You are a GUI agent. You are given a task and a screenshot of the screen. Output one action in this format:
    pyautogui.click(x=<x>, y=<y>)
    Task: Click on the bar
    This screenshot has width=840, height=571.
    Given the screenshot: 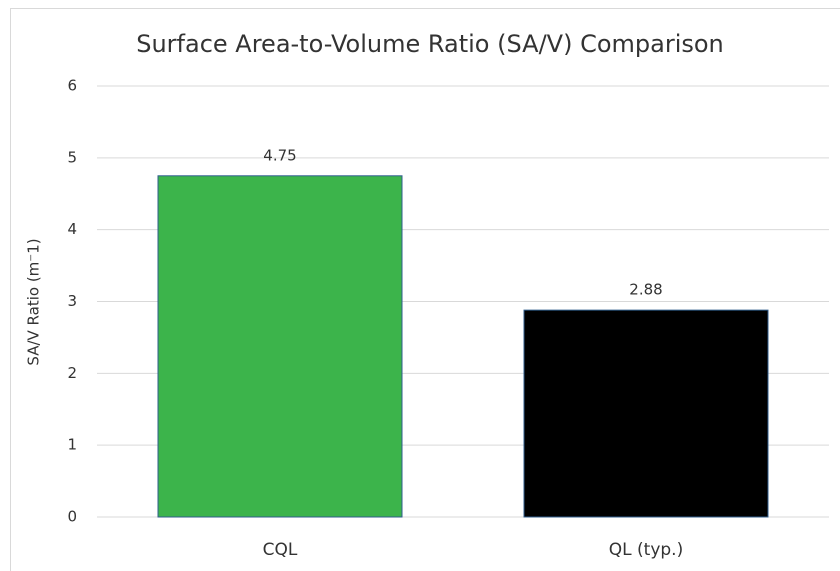 What is the action you would take?
    pyautogui.click(x=646, y=413)
    